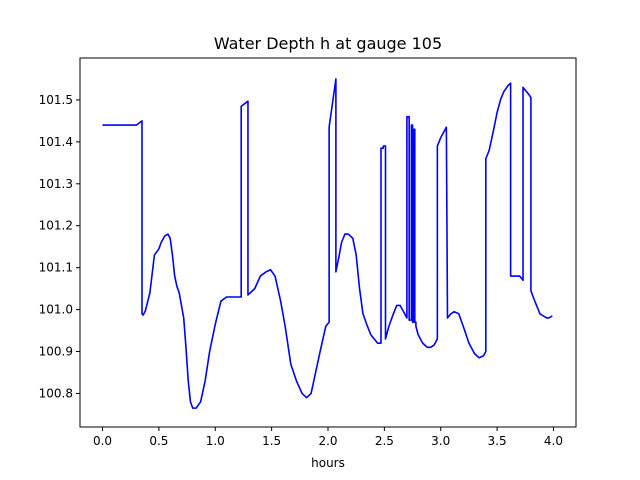 The image size is (640, 480). I want to click on x-tick-label: 1.5, so click(271, 441).